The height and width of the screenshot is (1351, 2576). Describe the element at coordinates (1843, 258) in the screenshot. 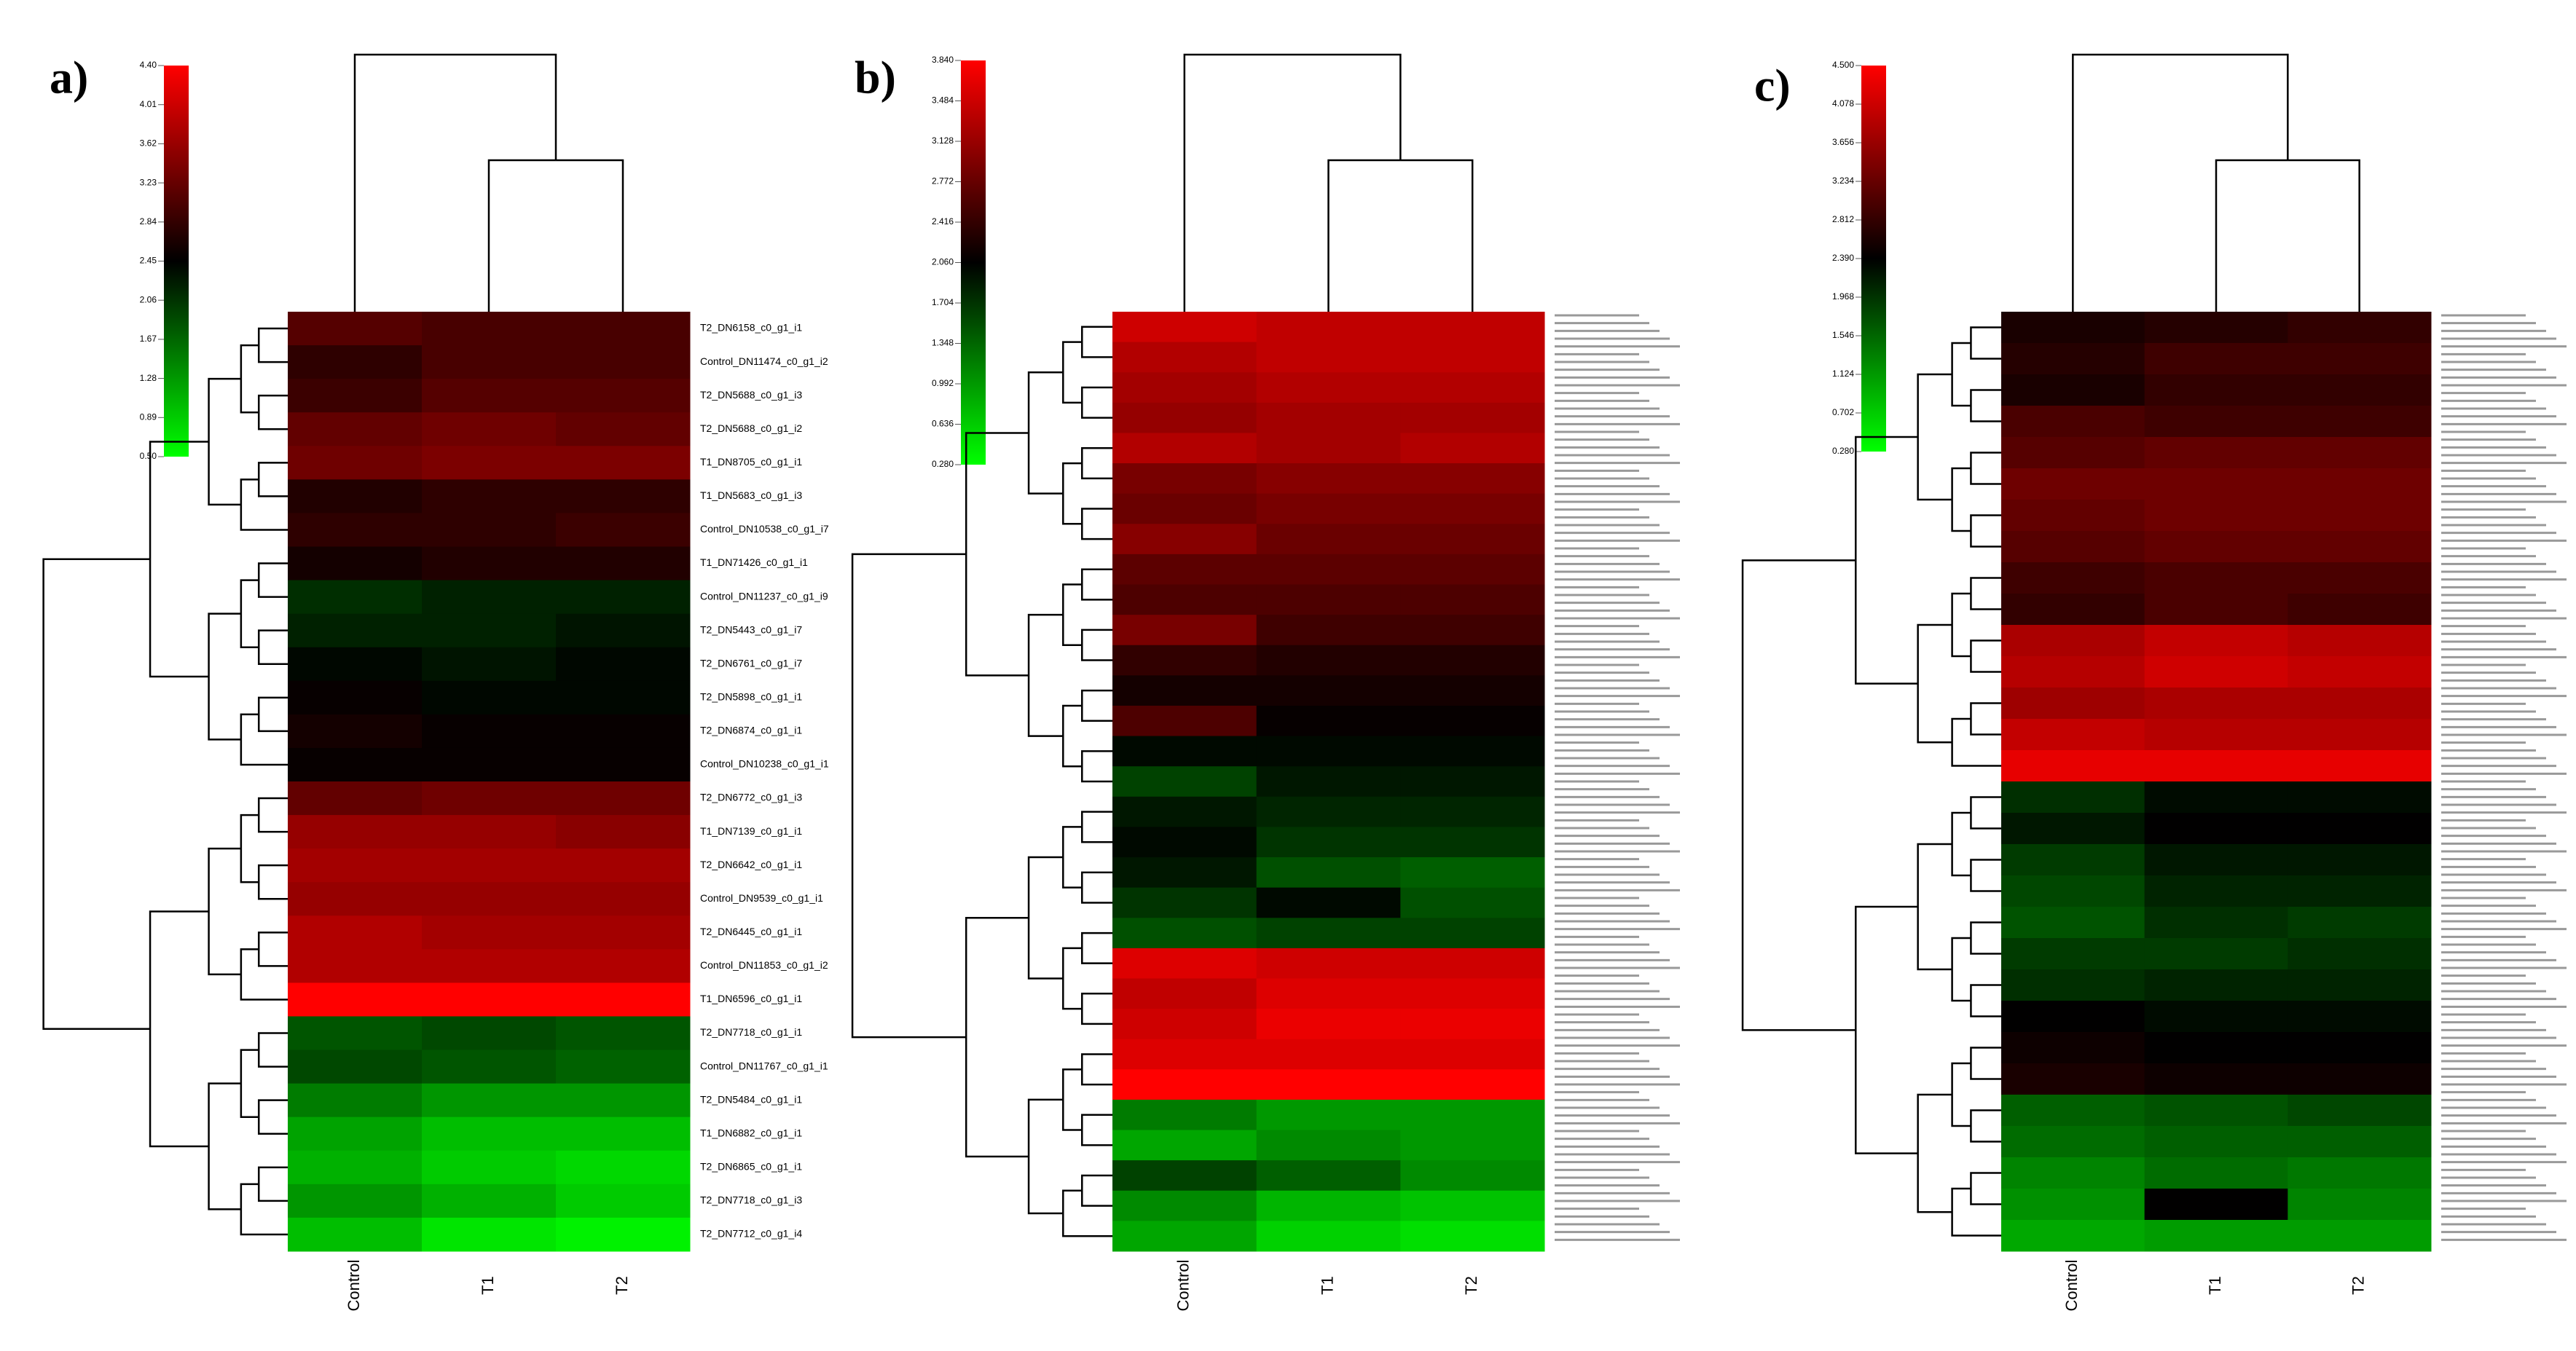

I see `colorbar-tick-label: 2.390` at that location.